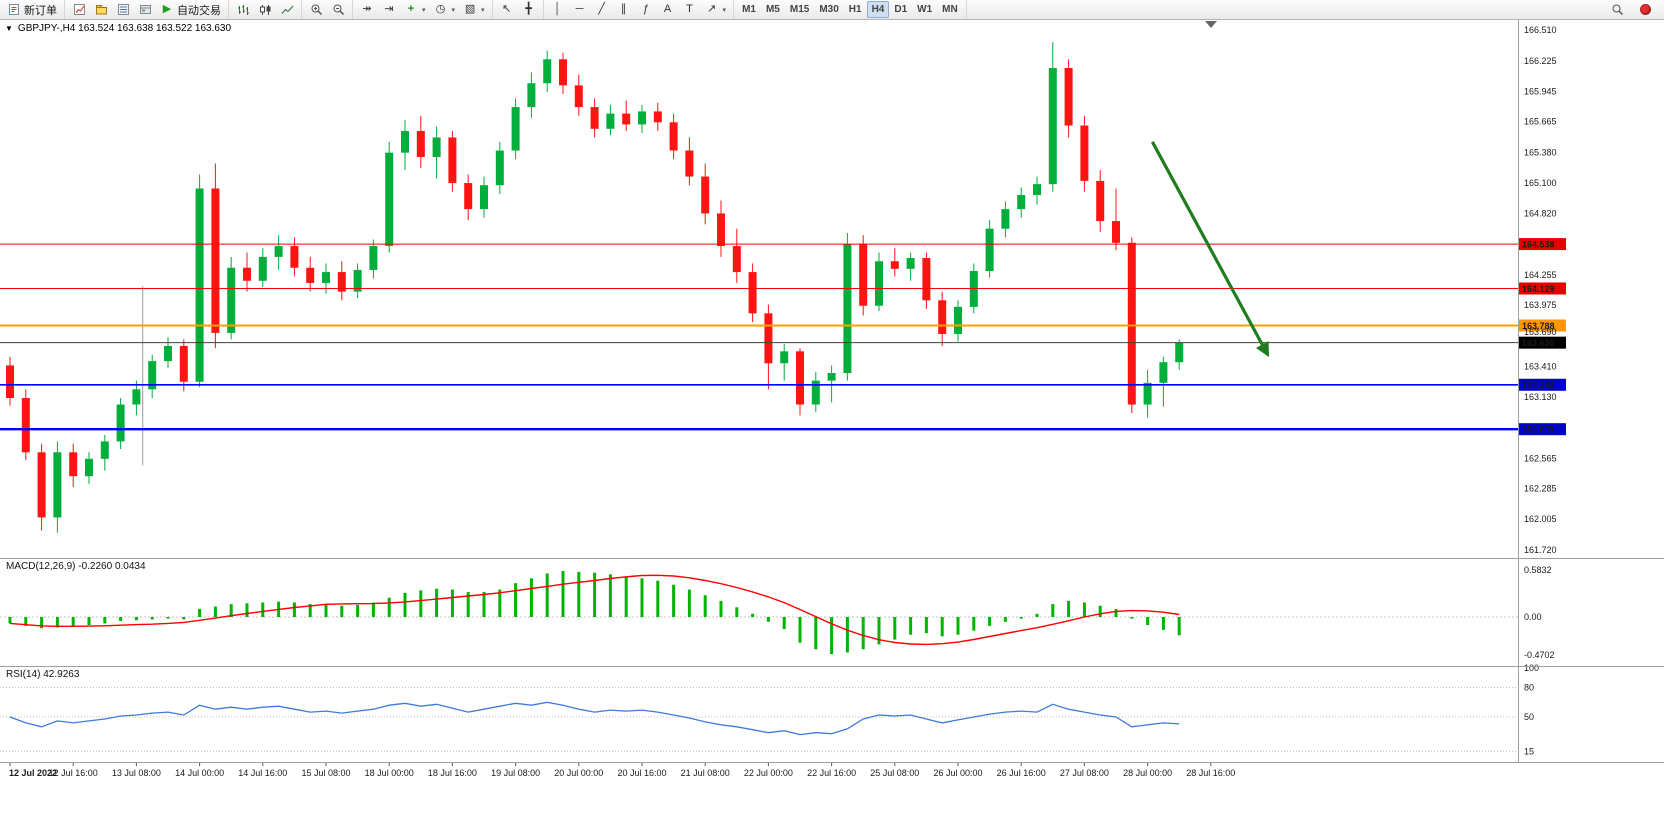 This screenshot has width=1664, height=836. I want to click on price-scale-label: 164.820, so click(1540, 213).